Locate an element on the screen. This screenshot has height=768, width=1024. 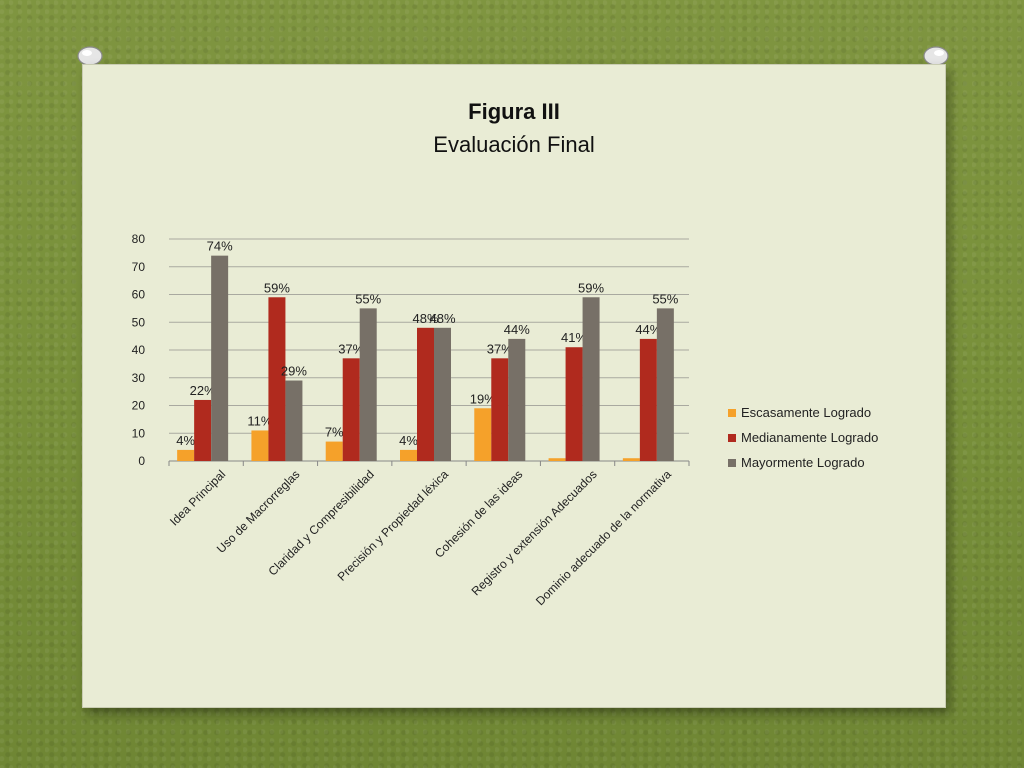
legend-label: Escasamente Logrado is located at coordinates (806, 412).